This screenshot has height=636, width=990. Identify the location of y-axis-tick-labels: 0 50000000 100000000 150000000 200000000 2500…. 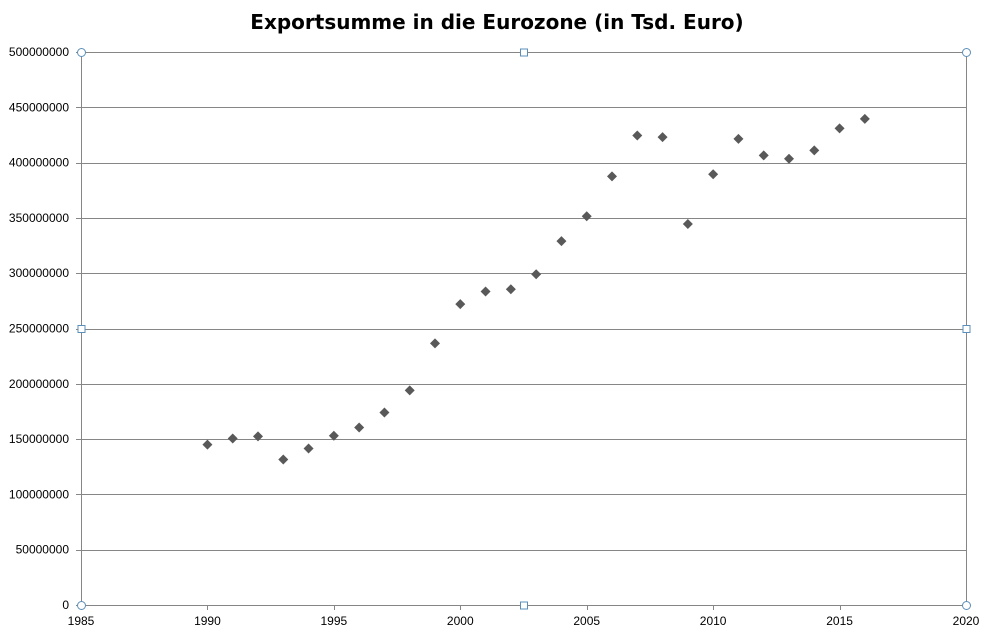
(39, 328).